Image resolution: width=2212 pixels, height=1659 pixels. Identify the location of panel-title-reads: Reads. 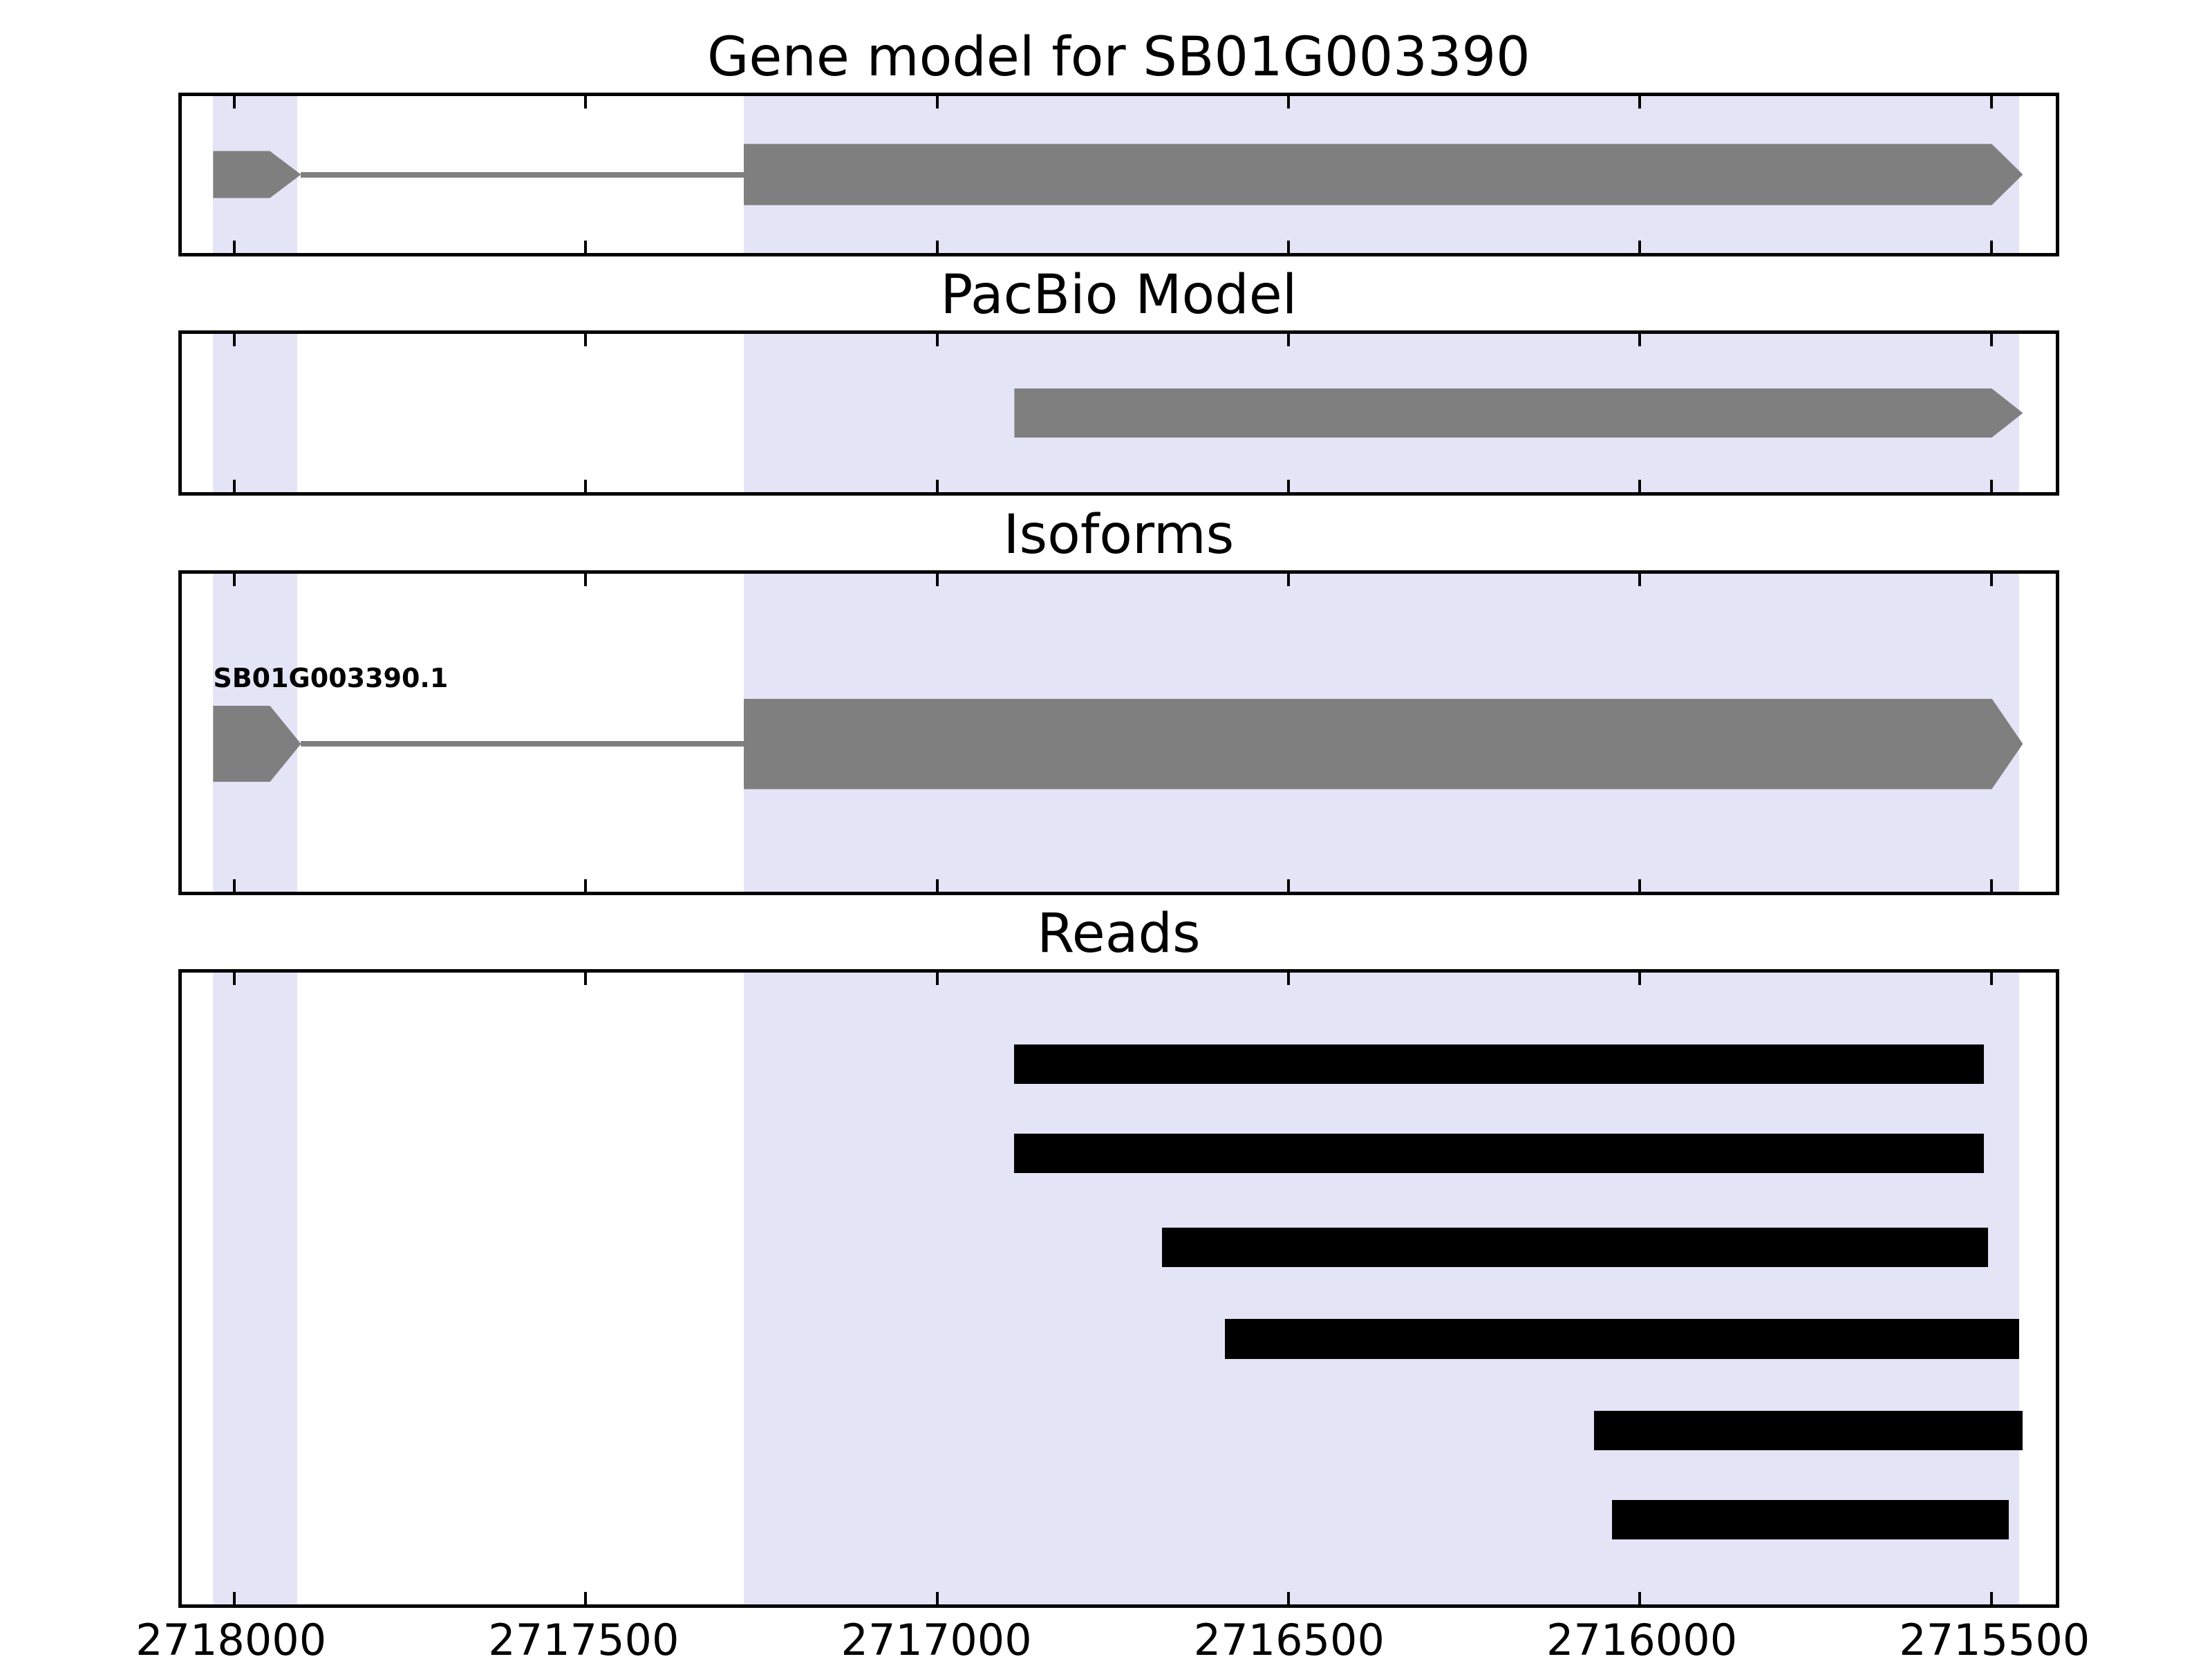
(1119, 934).